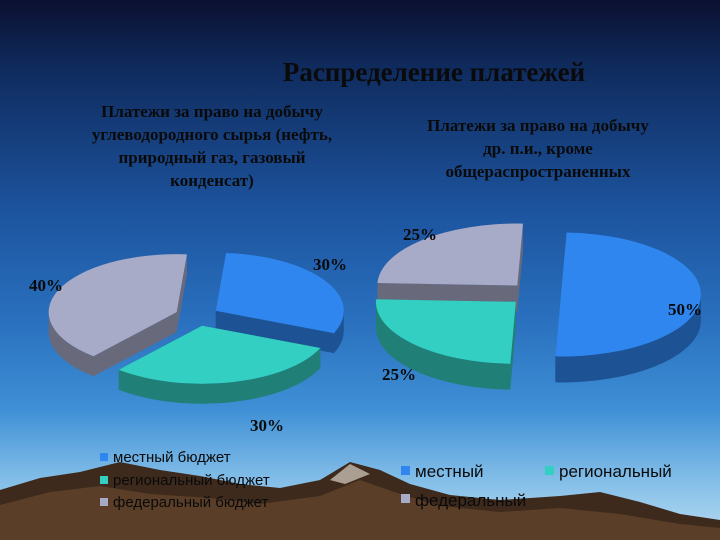 The height and width of the screenshot is (540, 720). I want to click on chart1-title-line: углеводородного сырья (нефть,, so click(212, 134).